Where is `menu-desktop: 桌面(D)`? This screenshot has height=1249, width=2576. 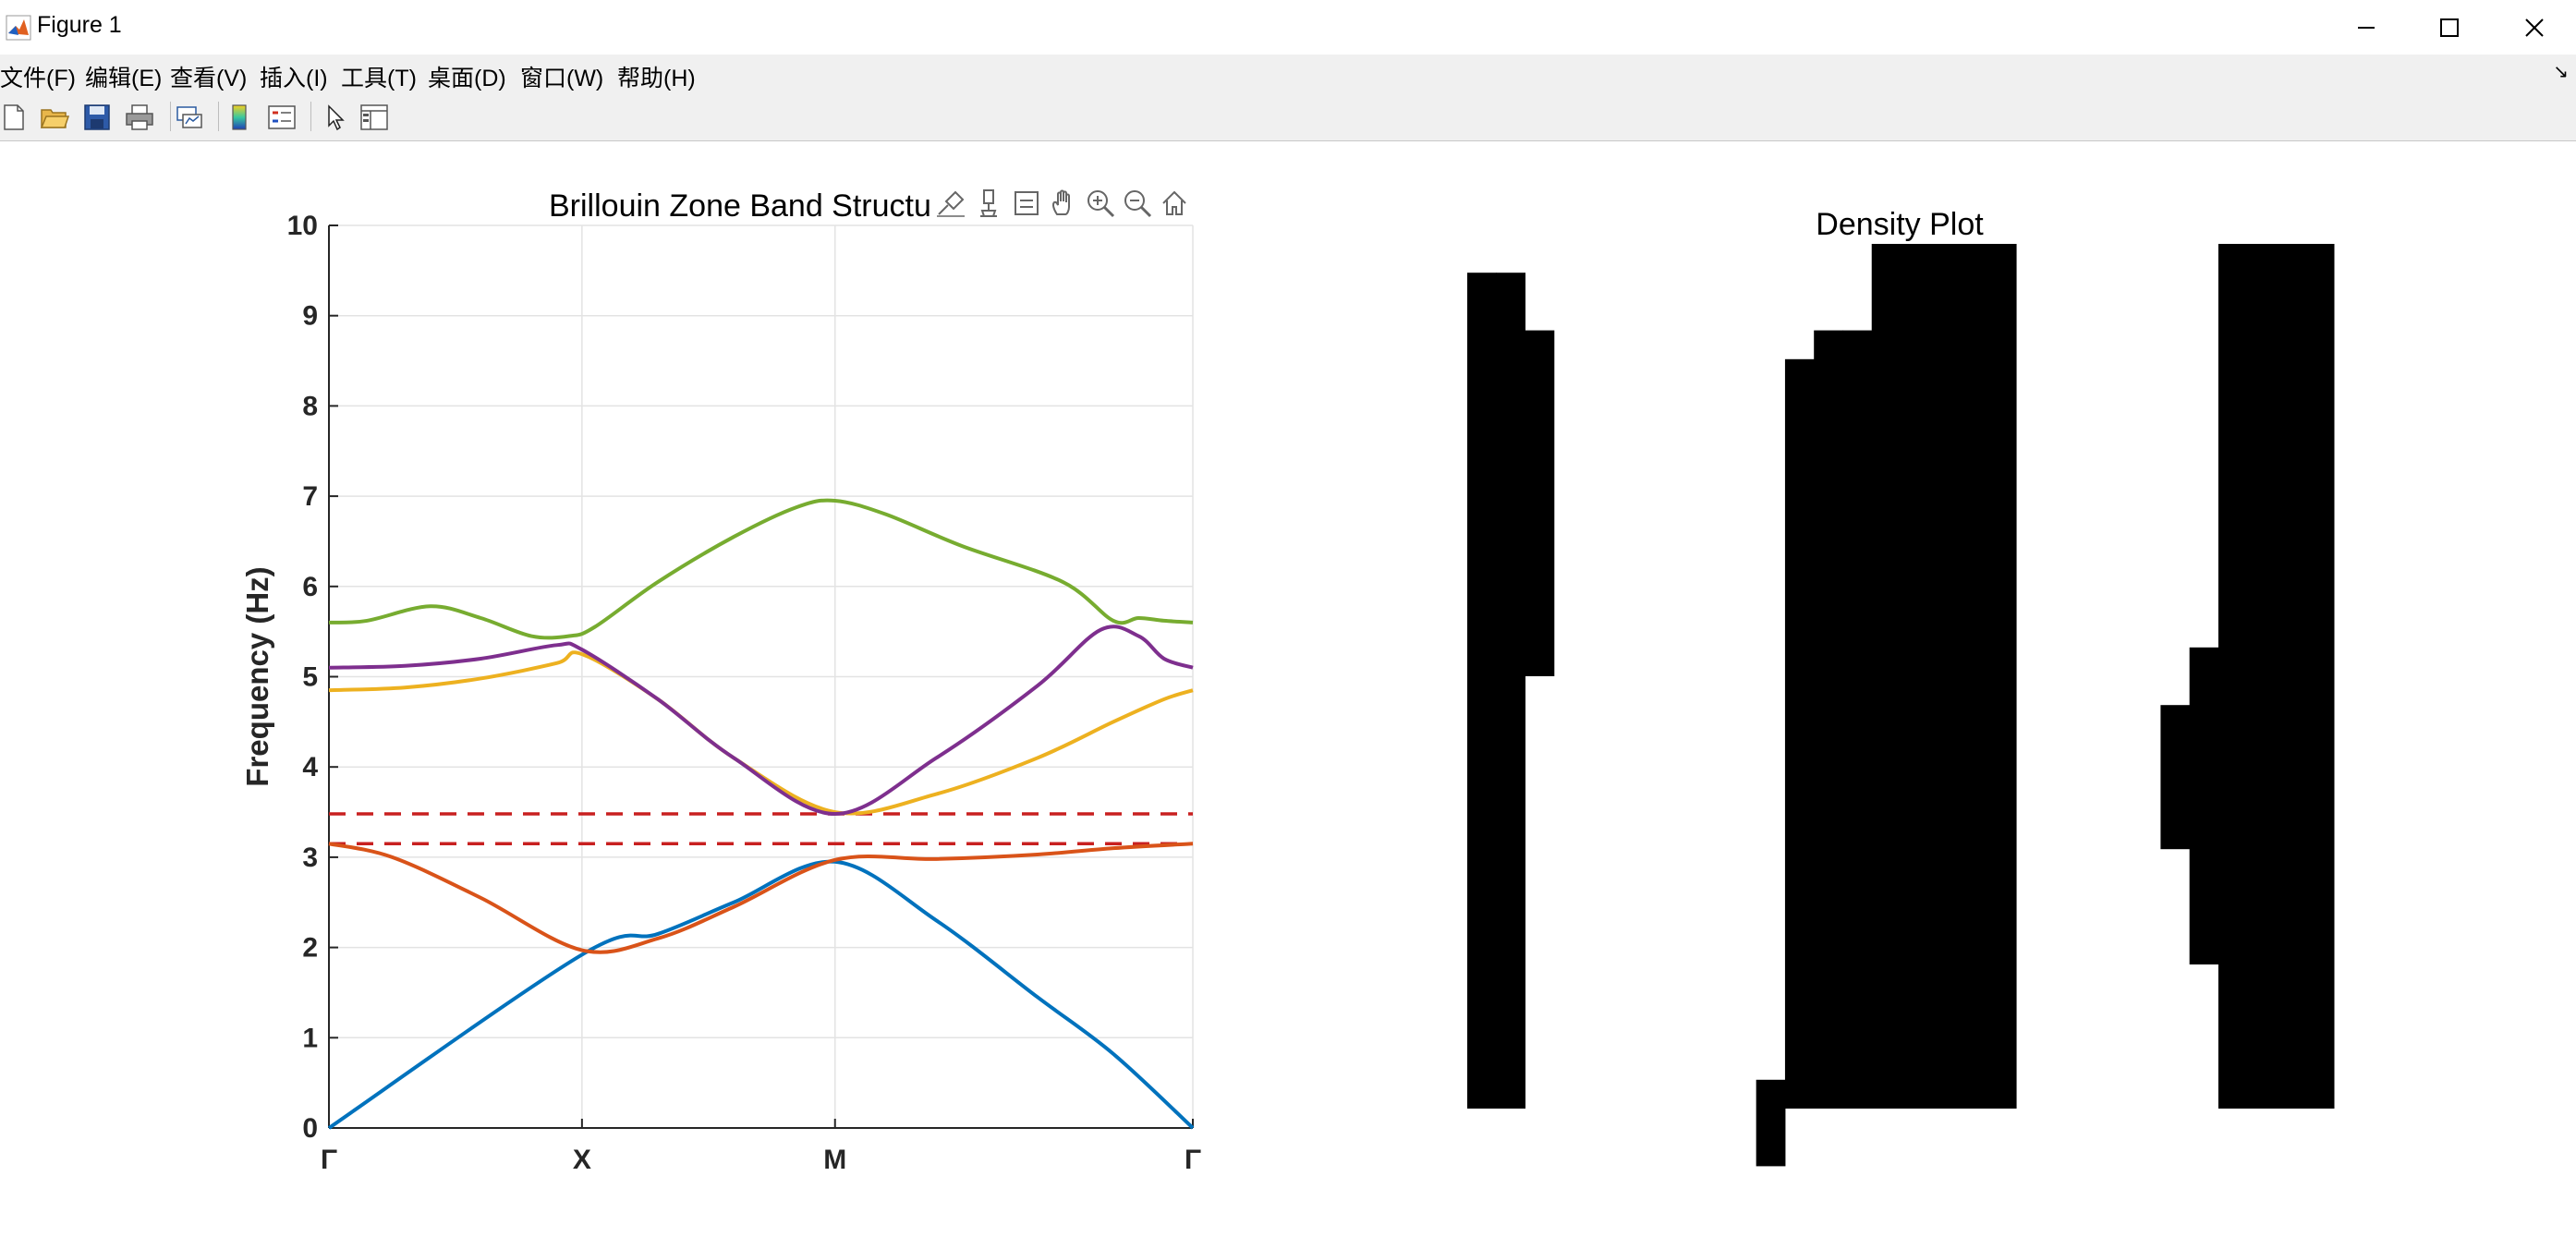 menu-desktop: 桌面(D) is located at coordinates (467, 78).